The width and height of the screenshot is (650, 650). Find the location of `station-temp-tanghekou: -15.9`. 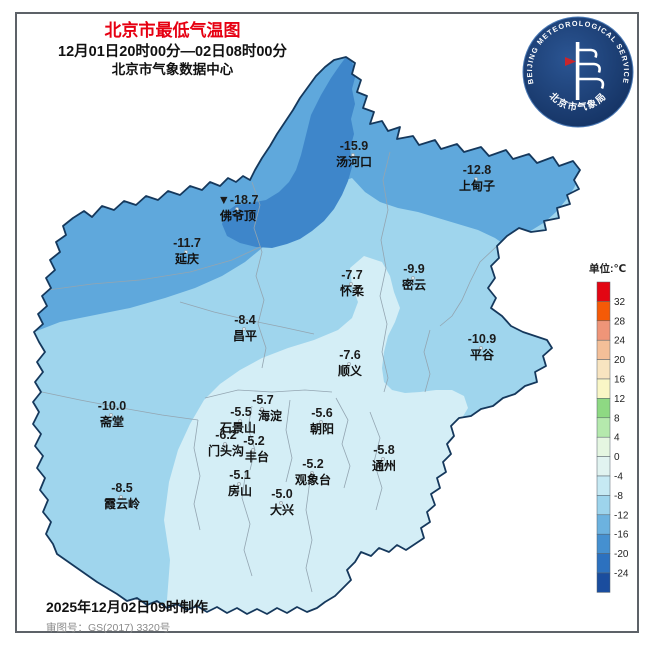

station-temp-tanghekou: -15.9 is located at coordinates (354, 146).